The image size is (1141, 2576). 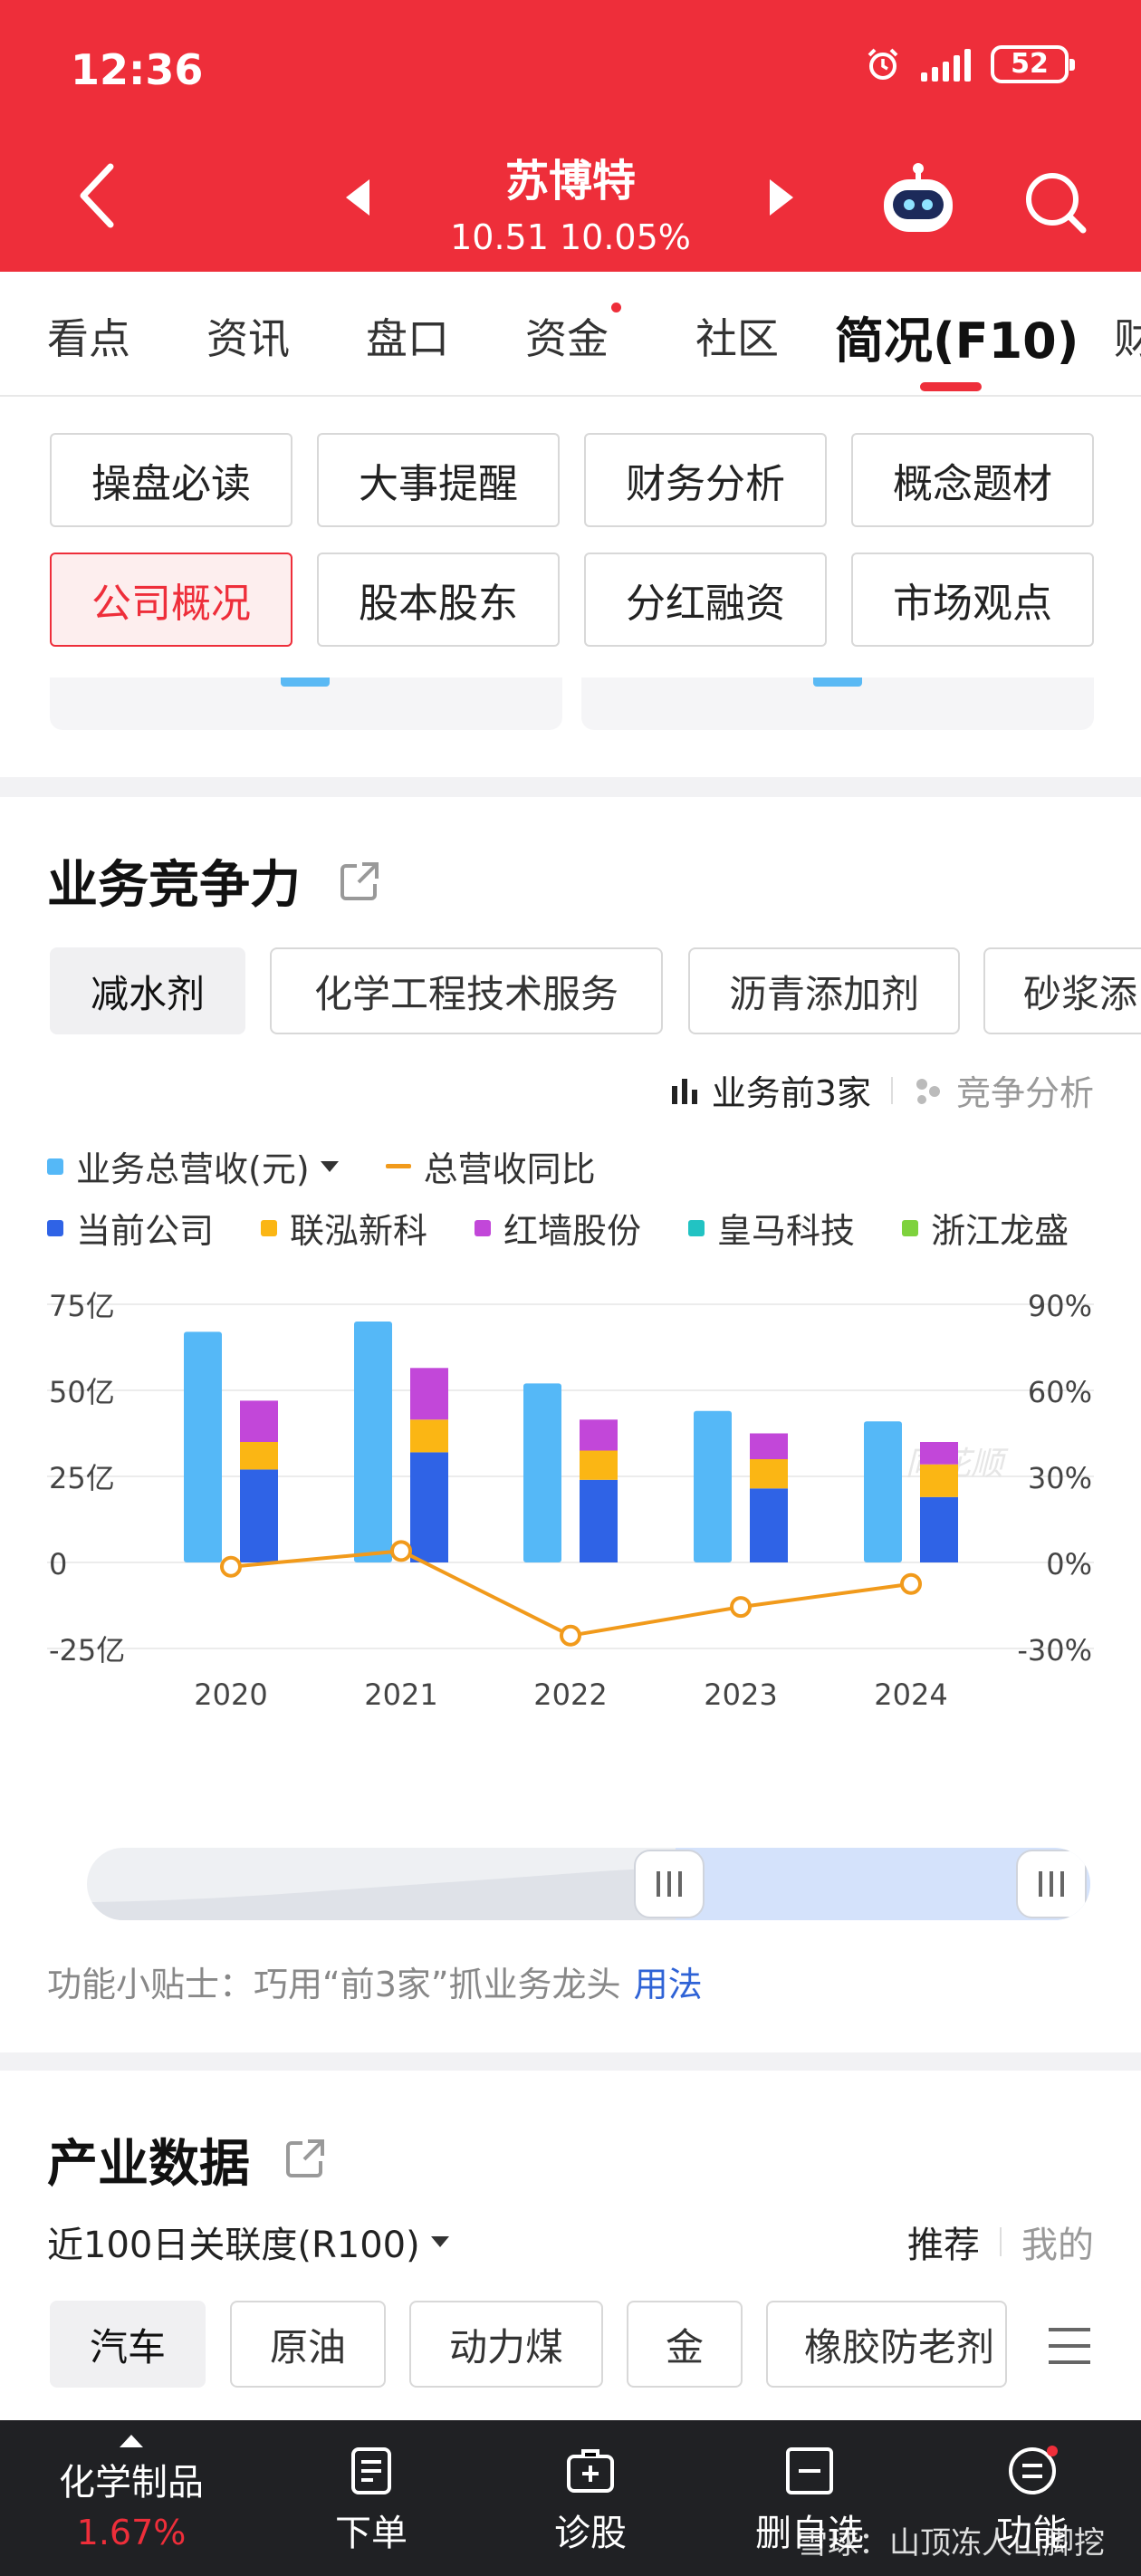 I want to click on quick-nav-panel: 操盘必读 大事提醒 财务分析 概念题材 公司概况 股本股东 分红融资 市场观点, so click(x=570, y=587).